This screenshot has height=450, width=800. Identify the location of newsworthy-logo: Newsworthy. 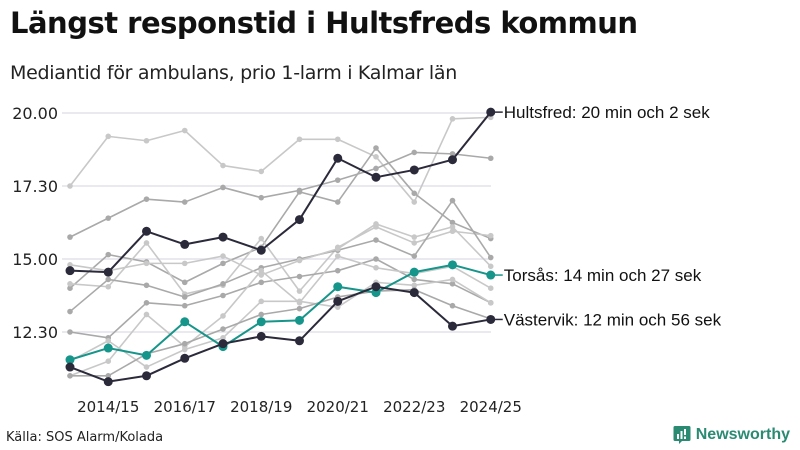
(731, 435).